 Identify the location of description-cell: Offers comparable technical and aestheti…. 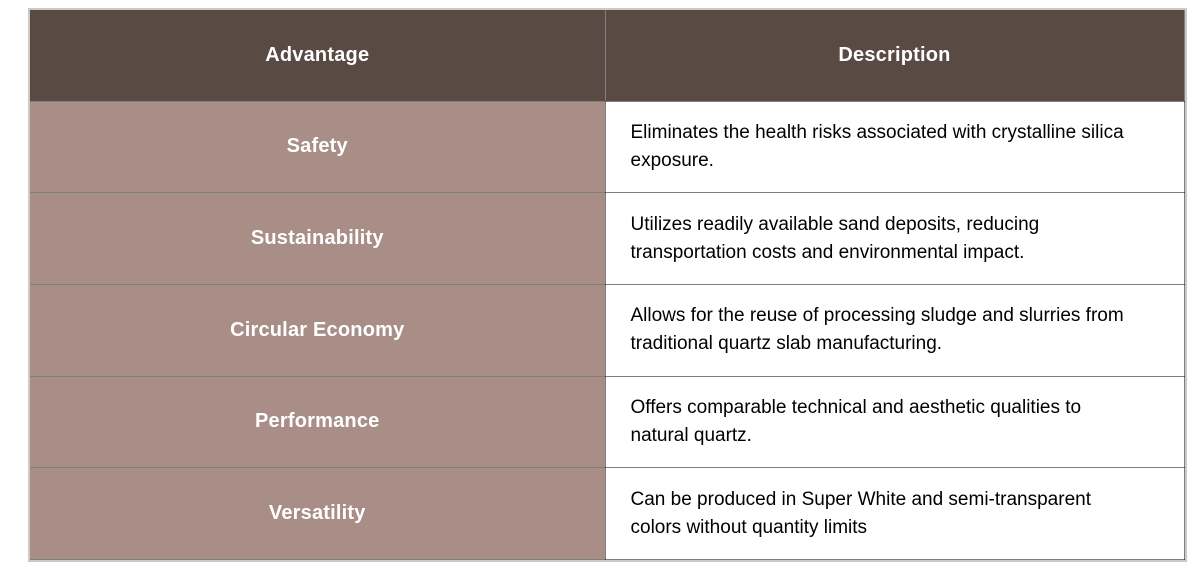
(894, 422).